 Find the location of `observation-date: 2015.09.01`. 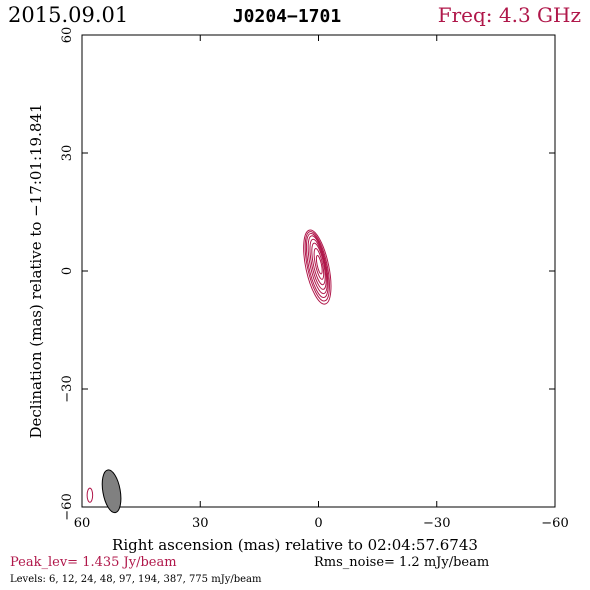

observation-date: 2015.09.01 is located at coordinates (68, 15).